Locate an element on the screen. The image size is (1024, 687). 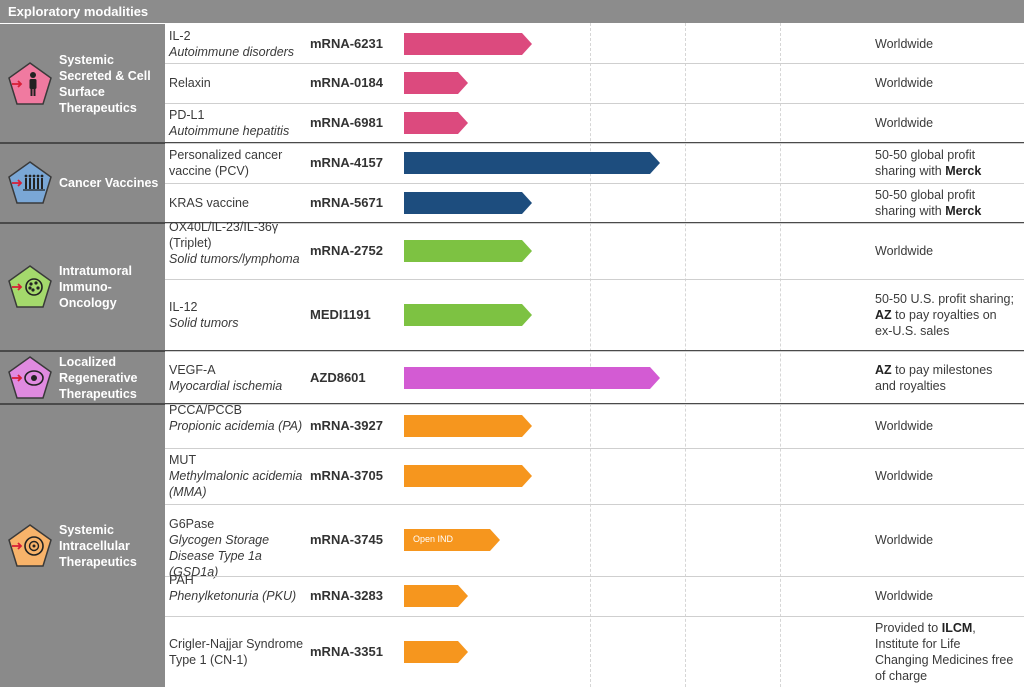
vaccine-icon is located at coordinates (30, 183).